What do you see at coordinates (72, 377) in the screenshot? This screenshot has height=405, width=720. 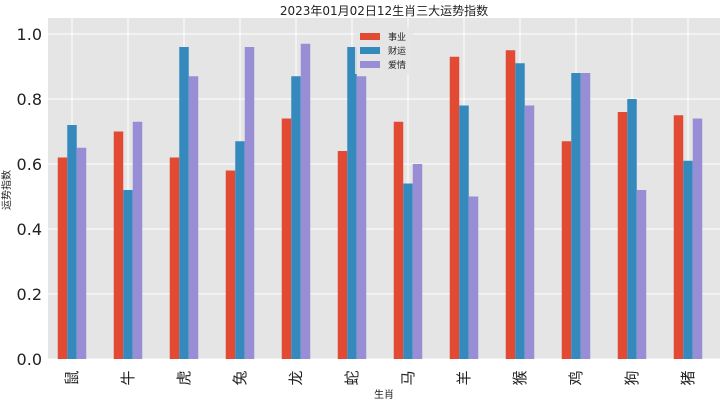 I see `x-tick-label: 鼠` at bounding box center [72, 377].